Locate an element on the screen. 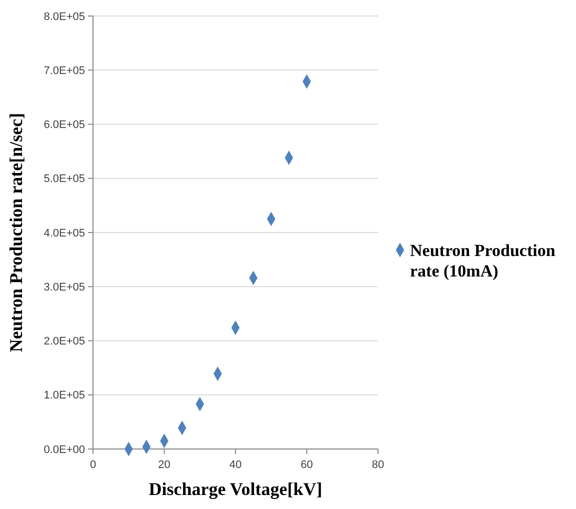  y-tick-label: 0.0E+00 is located at coordinates (64, 450).